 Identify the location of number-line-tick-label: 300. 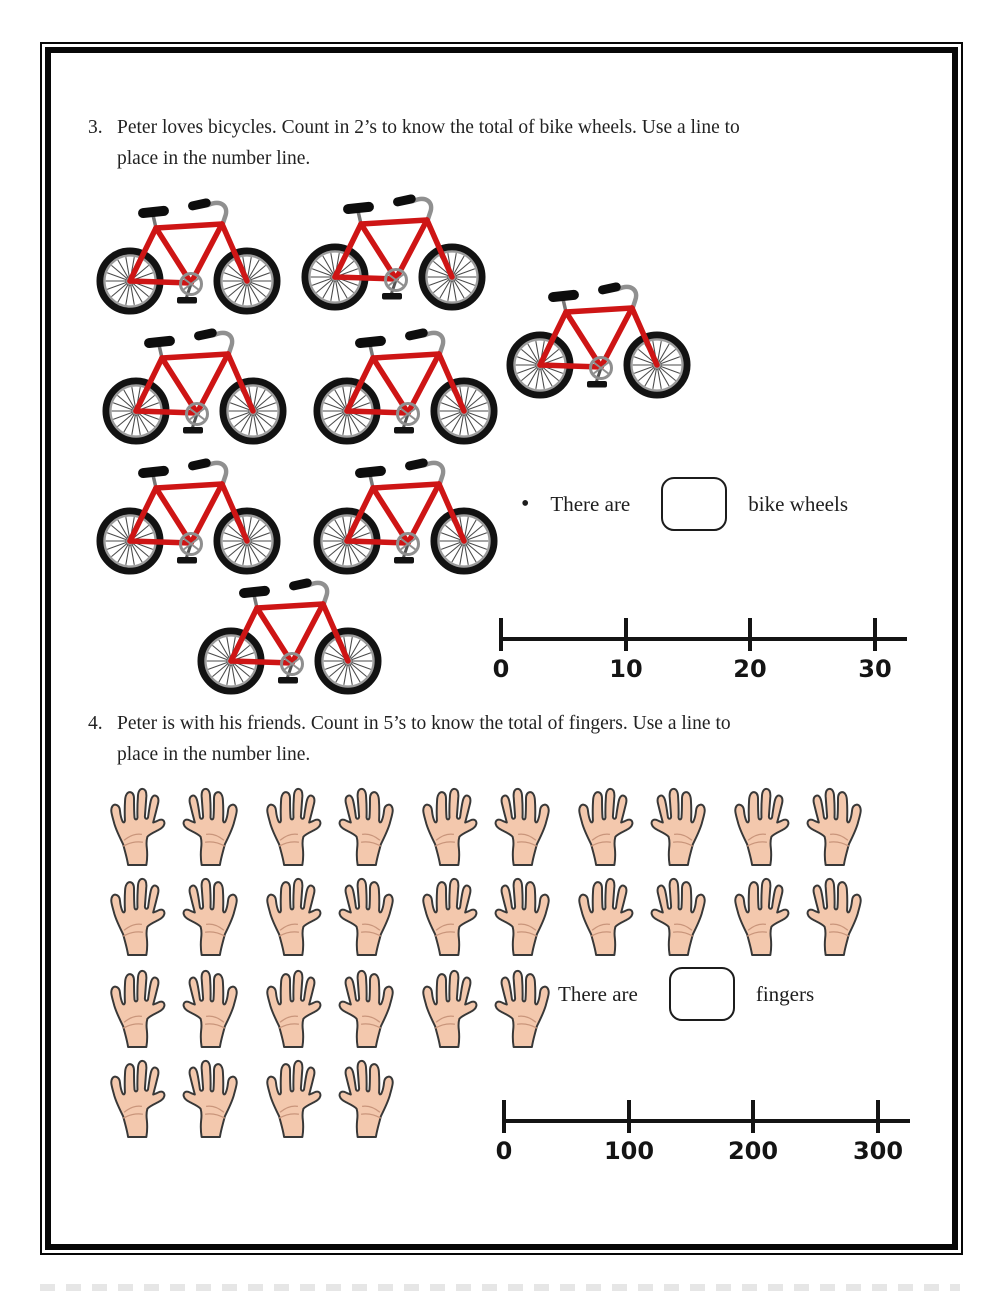
(878, 1151).